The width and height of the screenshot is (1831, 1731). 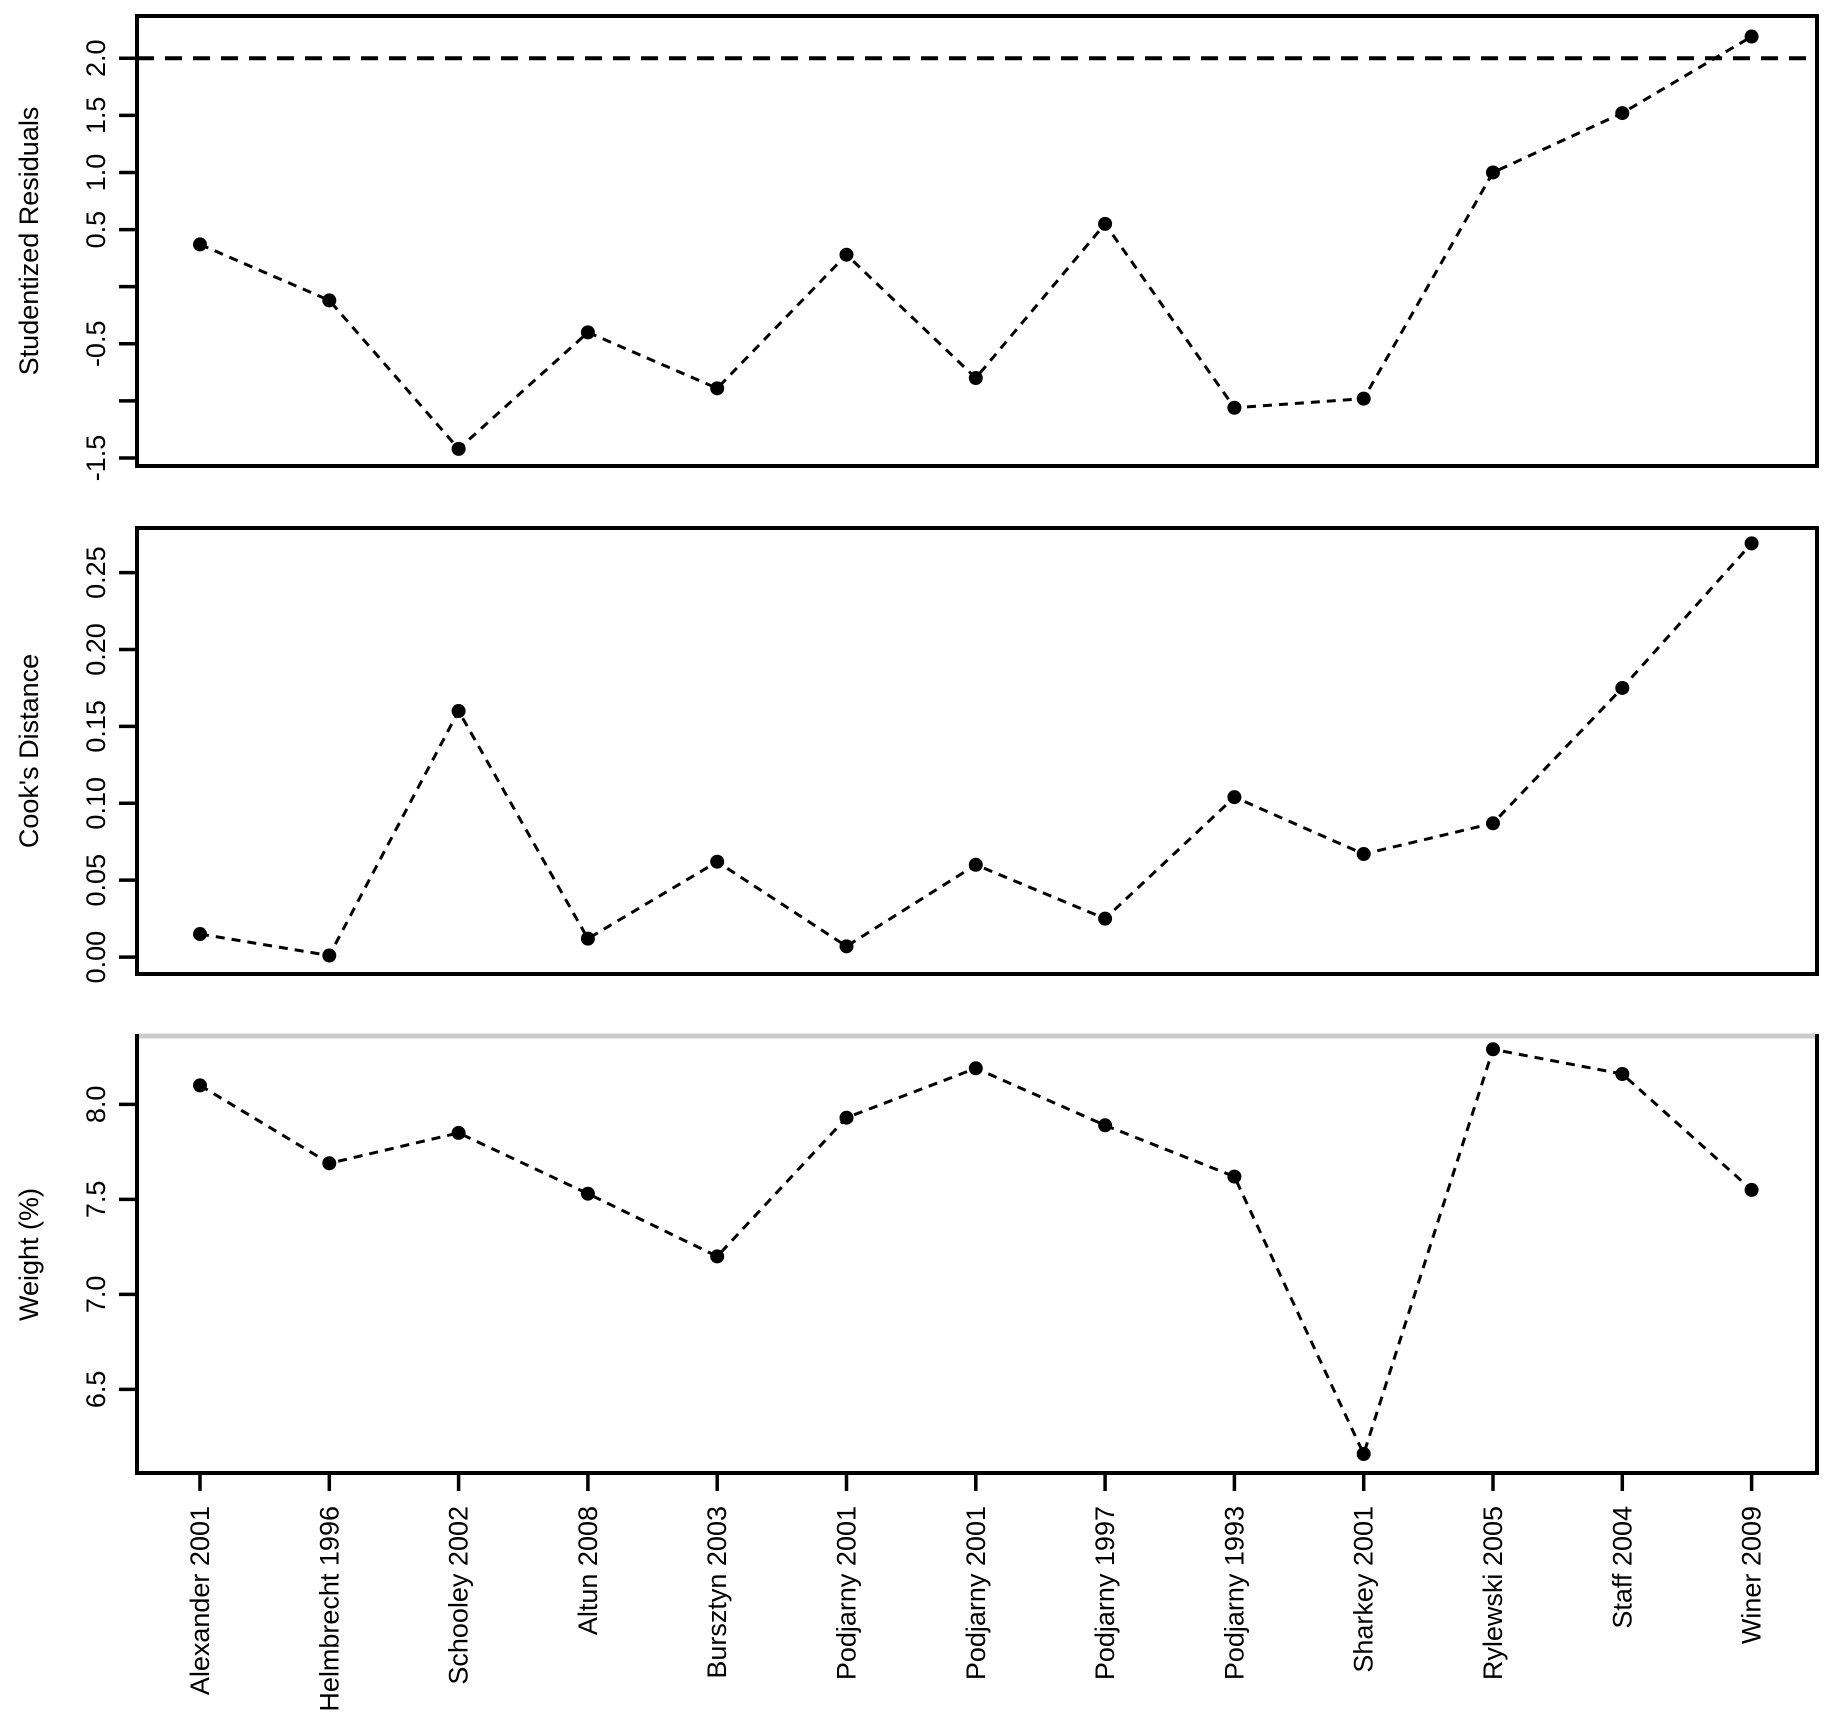 What do you see at coordinates (96, 1105) in the screenshot?
I see `y-tick-label: 8.0` at bounding box center [96, 1105].